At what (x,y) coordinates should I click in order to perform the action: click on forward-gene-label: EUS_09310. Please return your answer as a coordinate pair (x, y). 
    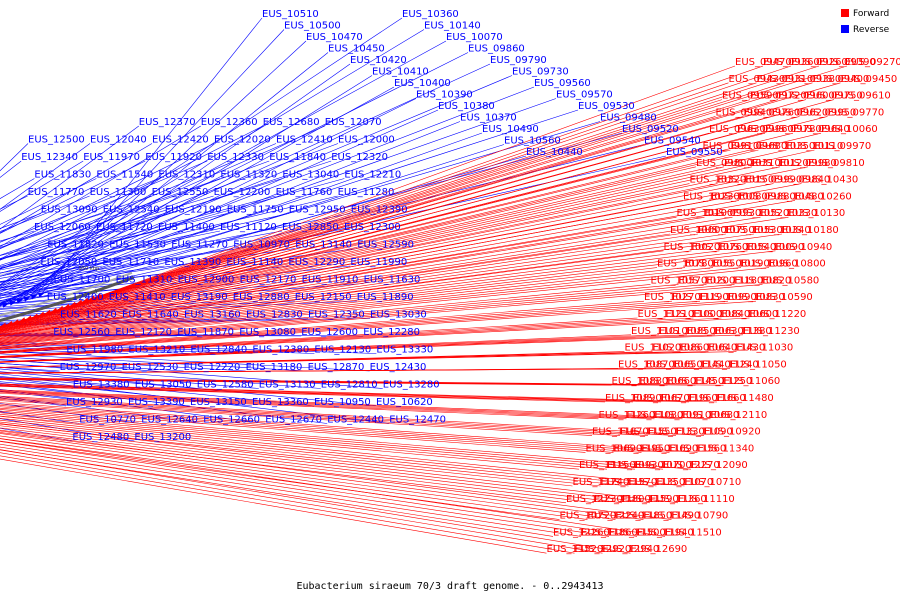
    Looking at the image, I should click on (785, 79).